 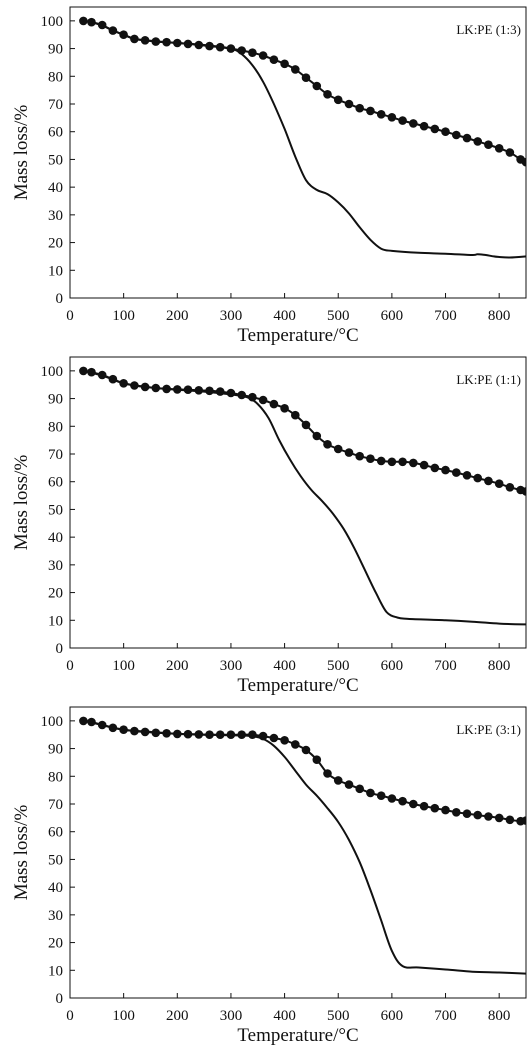 I want to click on sample-label: LK:PE (1:1), so click(x=488, y=379).